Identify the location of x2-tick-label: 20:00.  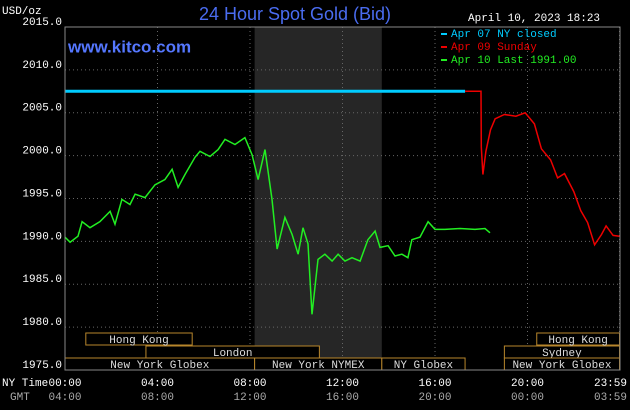
(434, 398).